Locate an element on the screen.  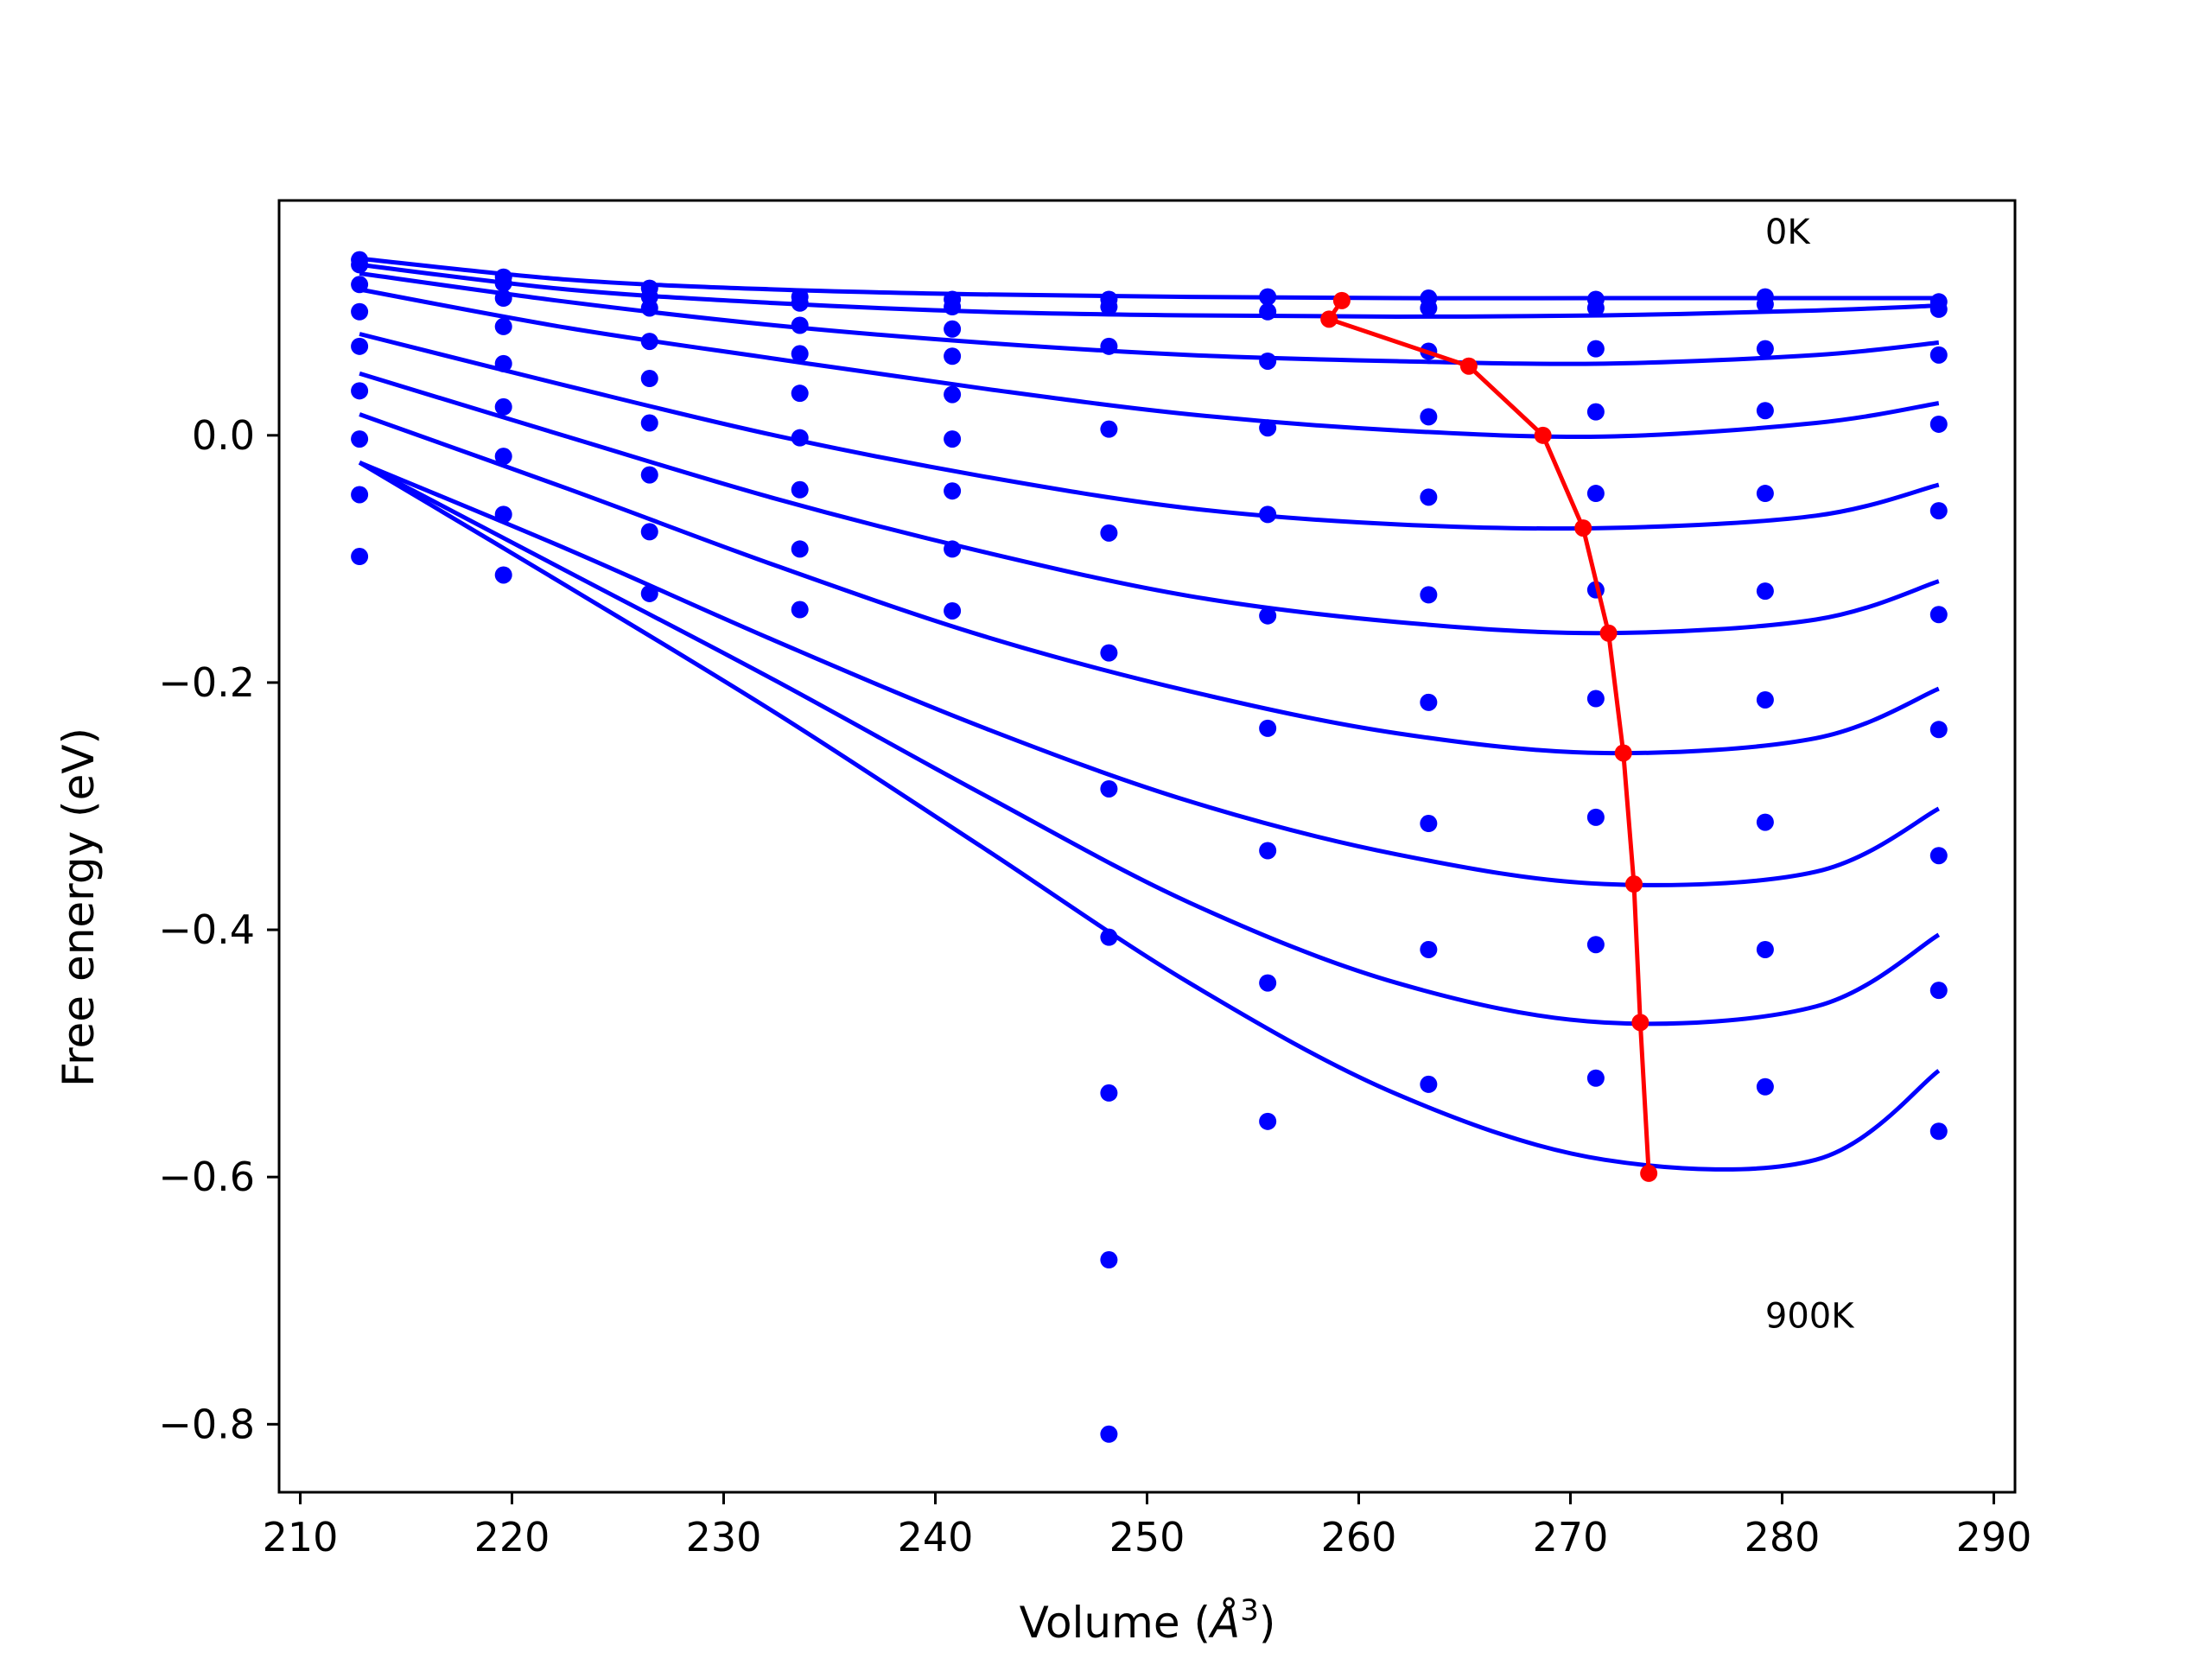
y-tick-label: −0.6 is located at coordinates (206, 1177).